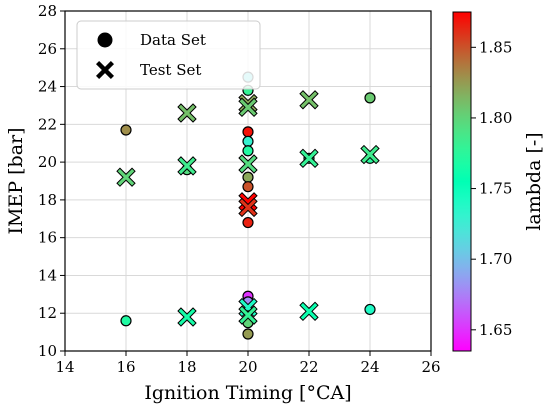  I want to click on x-tick-label: 18, so click(186, 367).